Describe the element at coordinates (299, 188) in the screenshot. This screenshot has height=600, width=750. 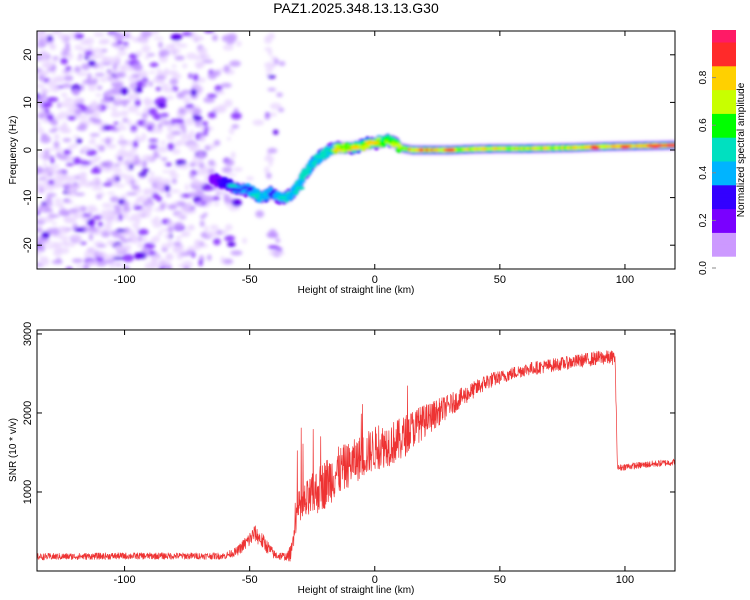
I see `ridge-peak` at that location.